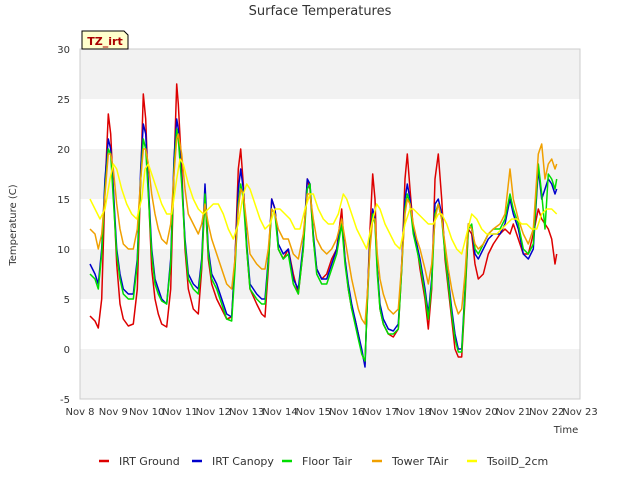 The height and width of the screenshot is (480, 640). I want to click on series-line-tsoild-2cm, so click(323, 206).